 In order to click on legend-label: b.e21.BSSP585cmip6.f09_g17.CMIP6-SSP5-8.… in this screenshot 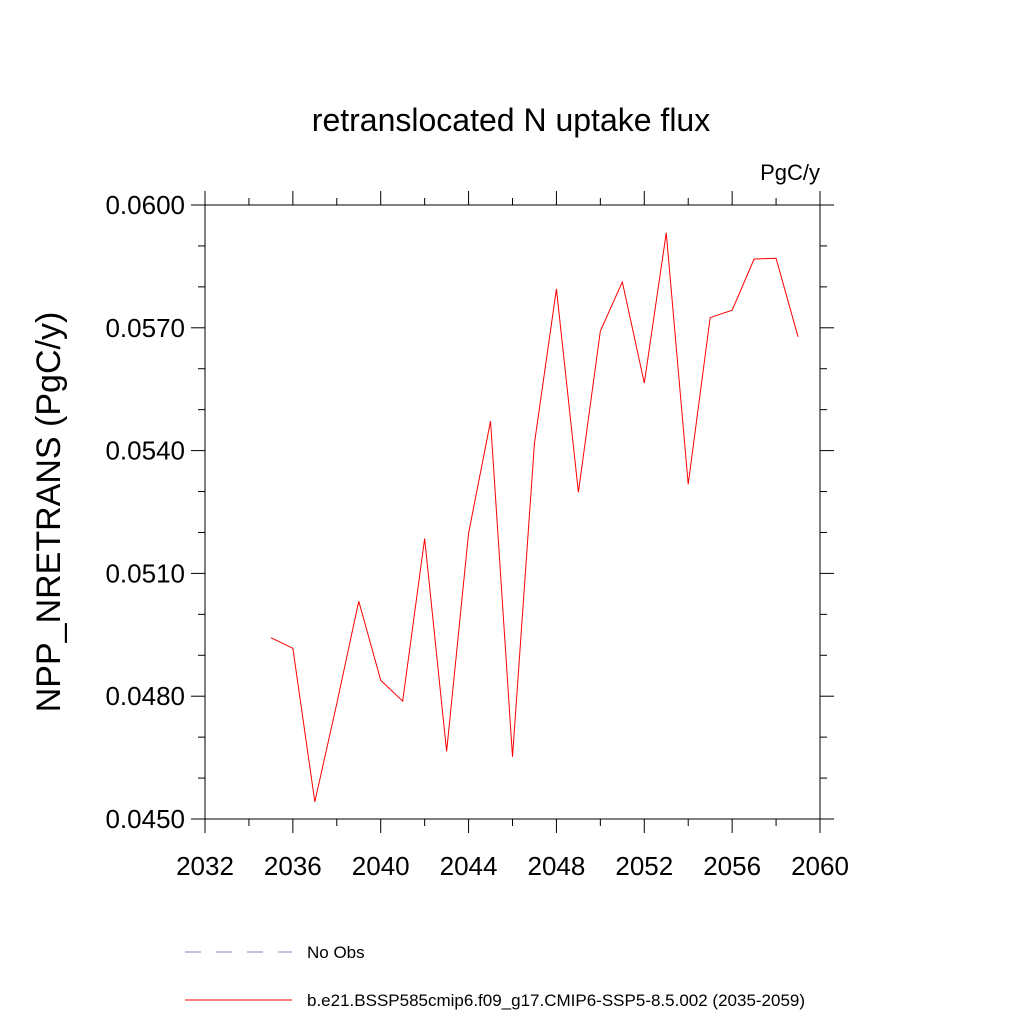, I will do `click(556, 1000)`.